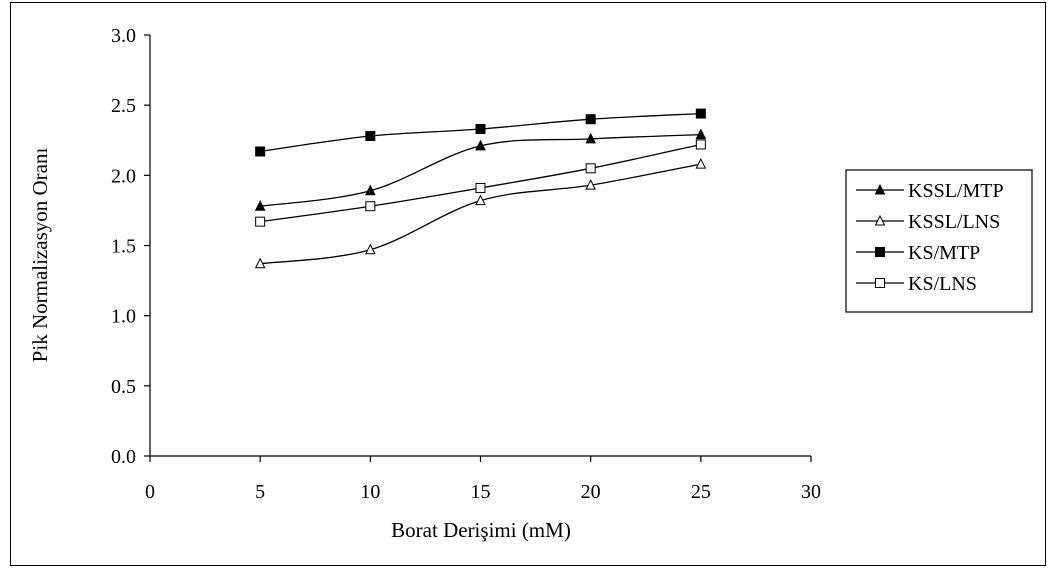 This screenshot has width=1052, height=570. I want to click on x-tick-label: 25, so click(701, 492).